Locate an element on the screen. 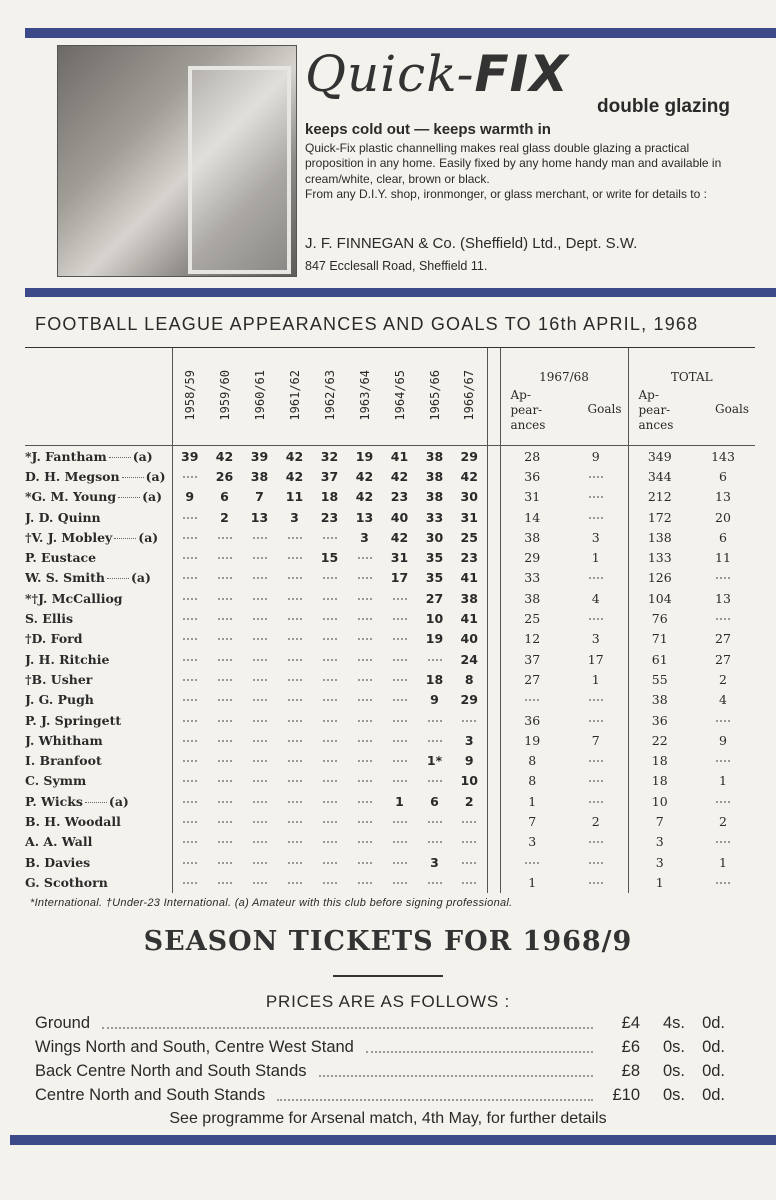 This screenshot has width=776, height=1200. apps-header: Ap-pear-ances is located at coordinates (528, 410).